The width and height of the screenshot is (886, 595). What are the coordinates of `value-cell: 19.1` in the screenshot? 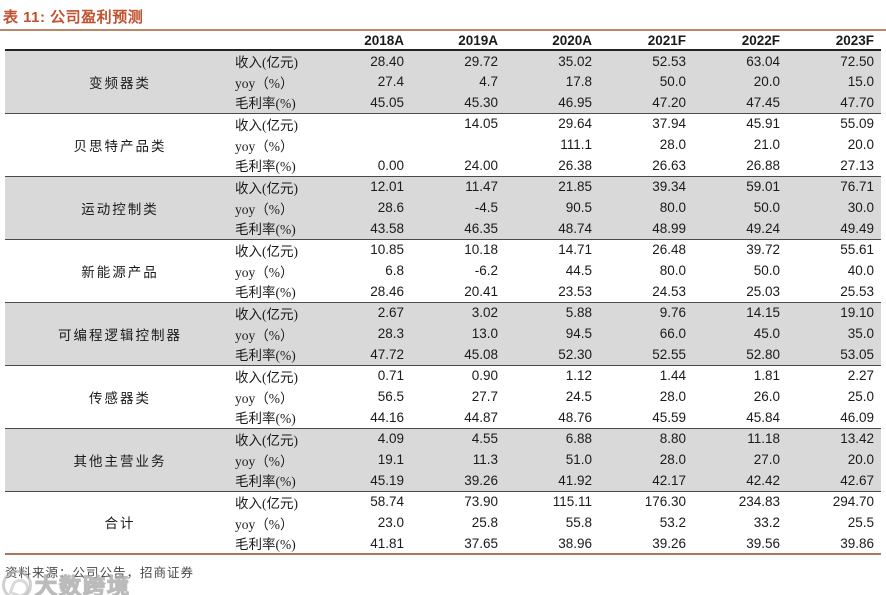 It's located at (364, 459).